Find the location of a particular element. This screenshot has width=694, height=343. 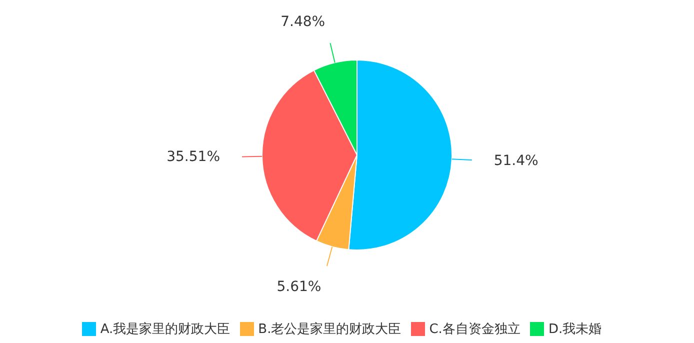

data-label: 5.61% is located at coordinates (299, 287).